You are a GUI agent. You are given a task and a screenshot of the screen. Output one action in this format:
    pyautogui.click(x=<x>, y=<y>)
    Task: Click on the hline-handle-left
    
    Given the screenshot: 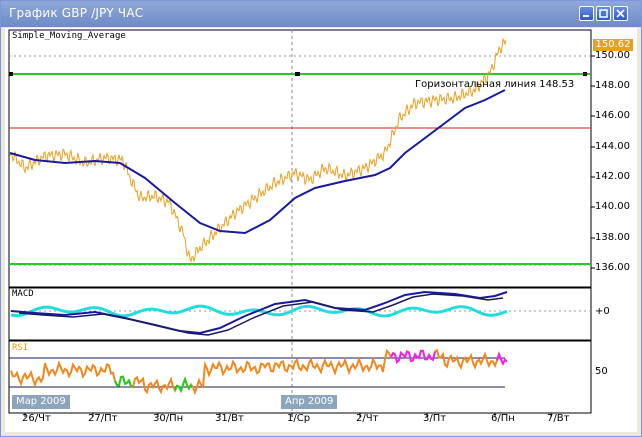 What is the action you would take?
    pyautogui.click(x=11, y=74)
    